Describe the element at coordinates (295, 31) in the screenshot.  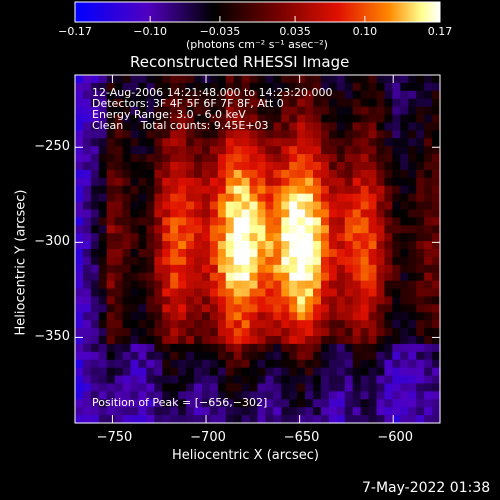
I see `colorbar-tick-label: 0.035` at that location.